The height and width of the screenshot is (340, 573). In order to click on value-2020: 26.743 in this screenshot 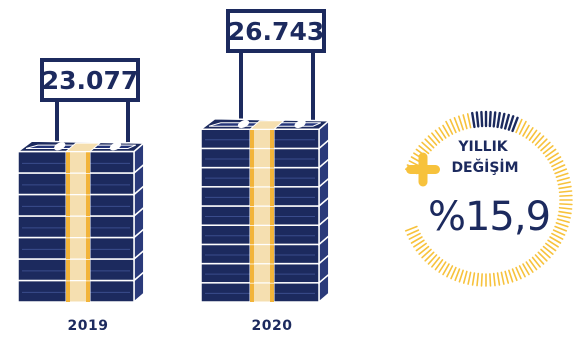, I will do `click(276, 31)`.